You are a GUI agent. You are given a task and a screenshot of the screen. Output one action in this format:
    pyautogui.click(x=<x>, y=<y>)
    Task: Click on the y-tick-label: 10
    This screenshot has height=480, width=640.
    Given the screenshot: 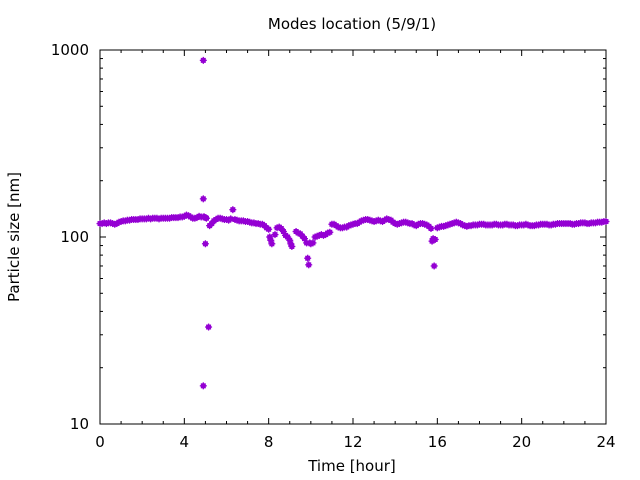 What is the action you would take?
    pyautogui.click(x=79, y=424)
    